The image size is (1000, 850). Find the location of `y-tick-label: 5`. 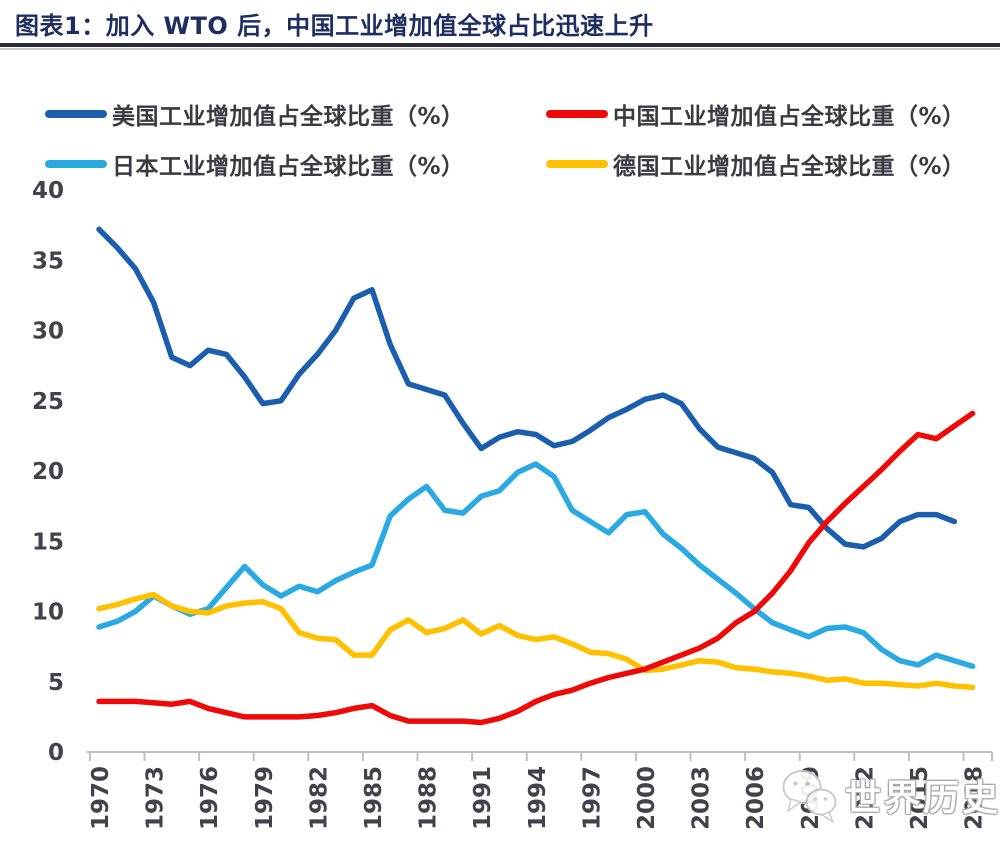

y-tick-label: 5 is located at coordinates (56, 683).